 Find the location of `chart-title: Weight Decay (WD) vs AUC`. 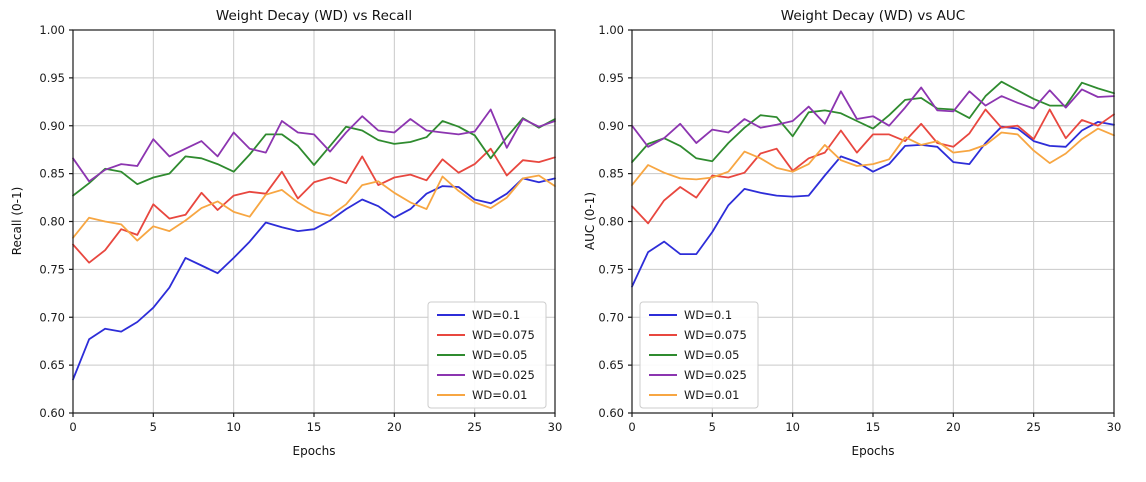

chart-title: Weight Decay (WD) vs AUC is located at coordinates (873, 16).